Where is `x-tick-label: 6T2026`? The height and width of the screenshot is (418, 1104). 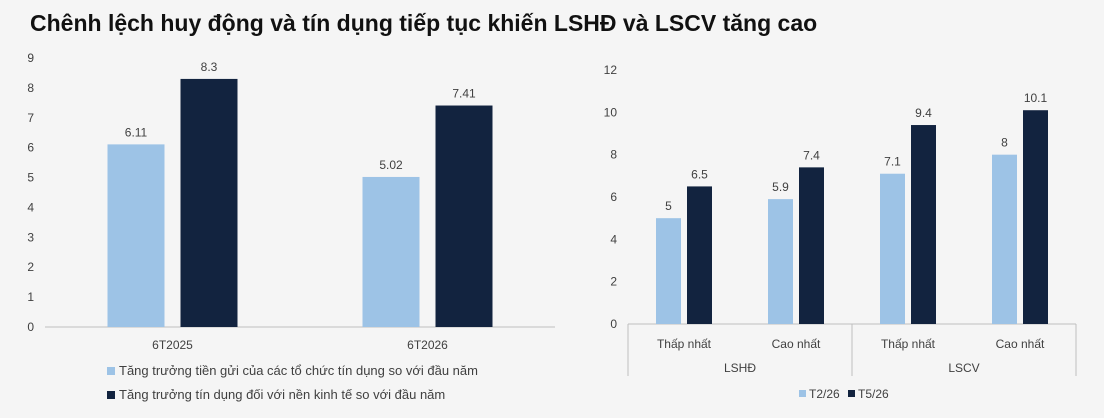 x-tick-label: 6T2026 is located at coordinates (427, 345).